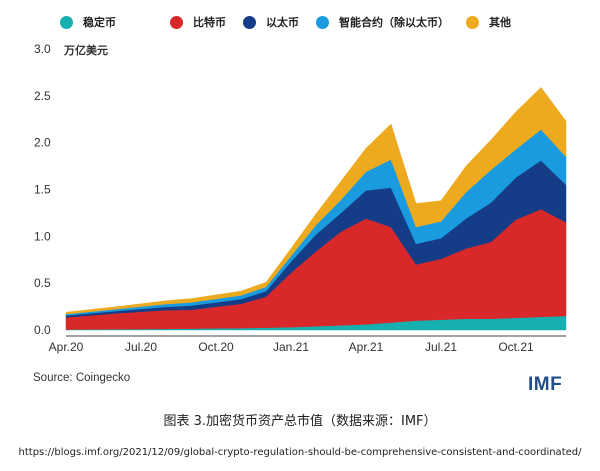  I want to click on legend-item: 其他, so click(488, 22).